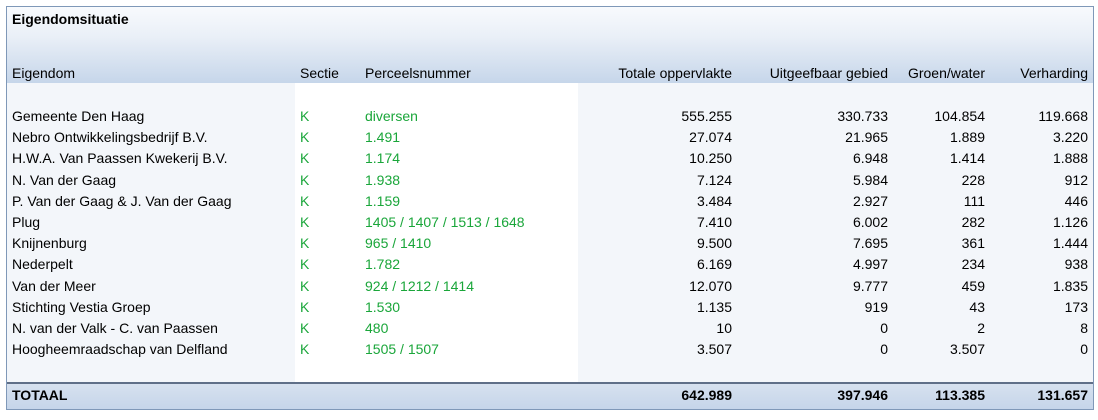 The height and width of the screenshot is (420, 1098). What do you see at coordinates (1070, 158) in the screenshot?
I see `cell-verharding: 1.888` at bounding box center [1070, 158].